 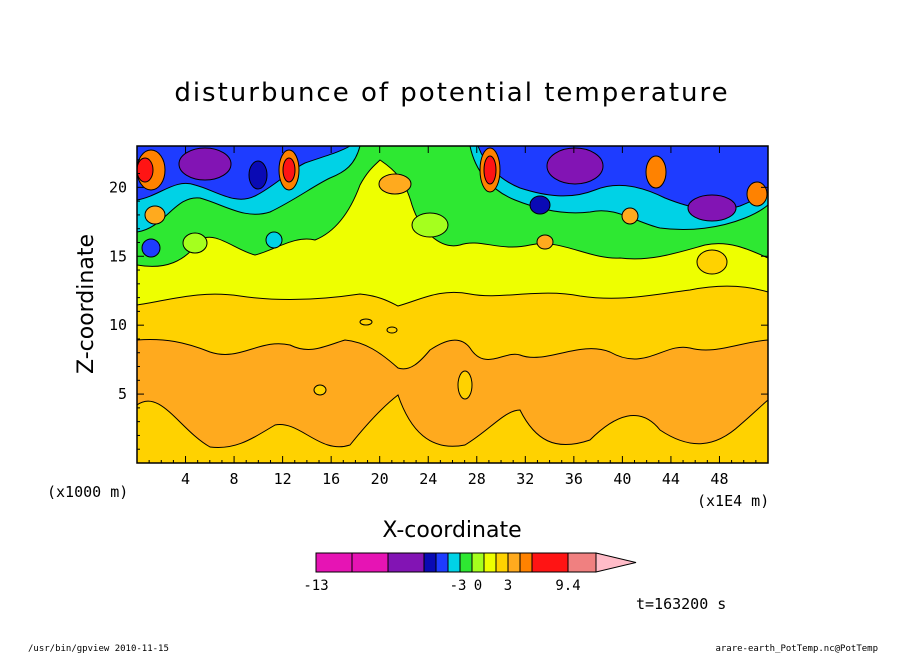 I want to click on y-axis-label: Z-coordinate, so click(x=86, y=304).